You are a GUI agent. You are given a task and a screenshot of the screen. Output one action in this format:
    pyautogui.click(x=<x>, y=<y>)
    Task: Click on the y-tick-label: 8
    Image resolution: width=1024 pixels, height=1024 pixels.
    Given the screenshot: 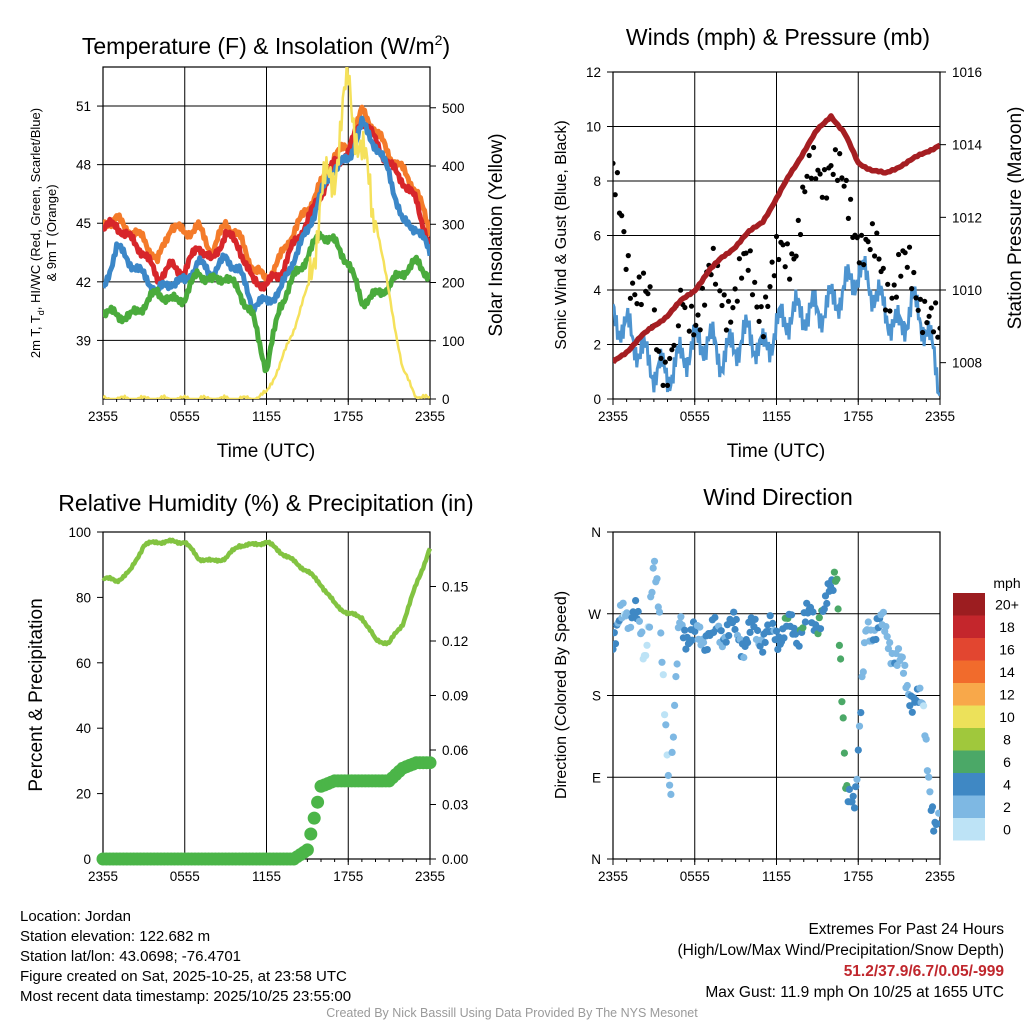 What is the action you would take?
    pyautogui.click(x=597, y=181)
    